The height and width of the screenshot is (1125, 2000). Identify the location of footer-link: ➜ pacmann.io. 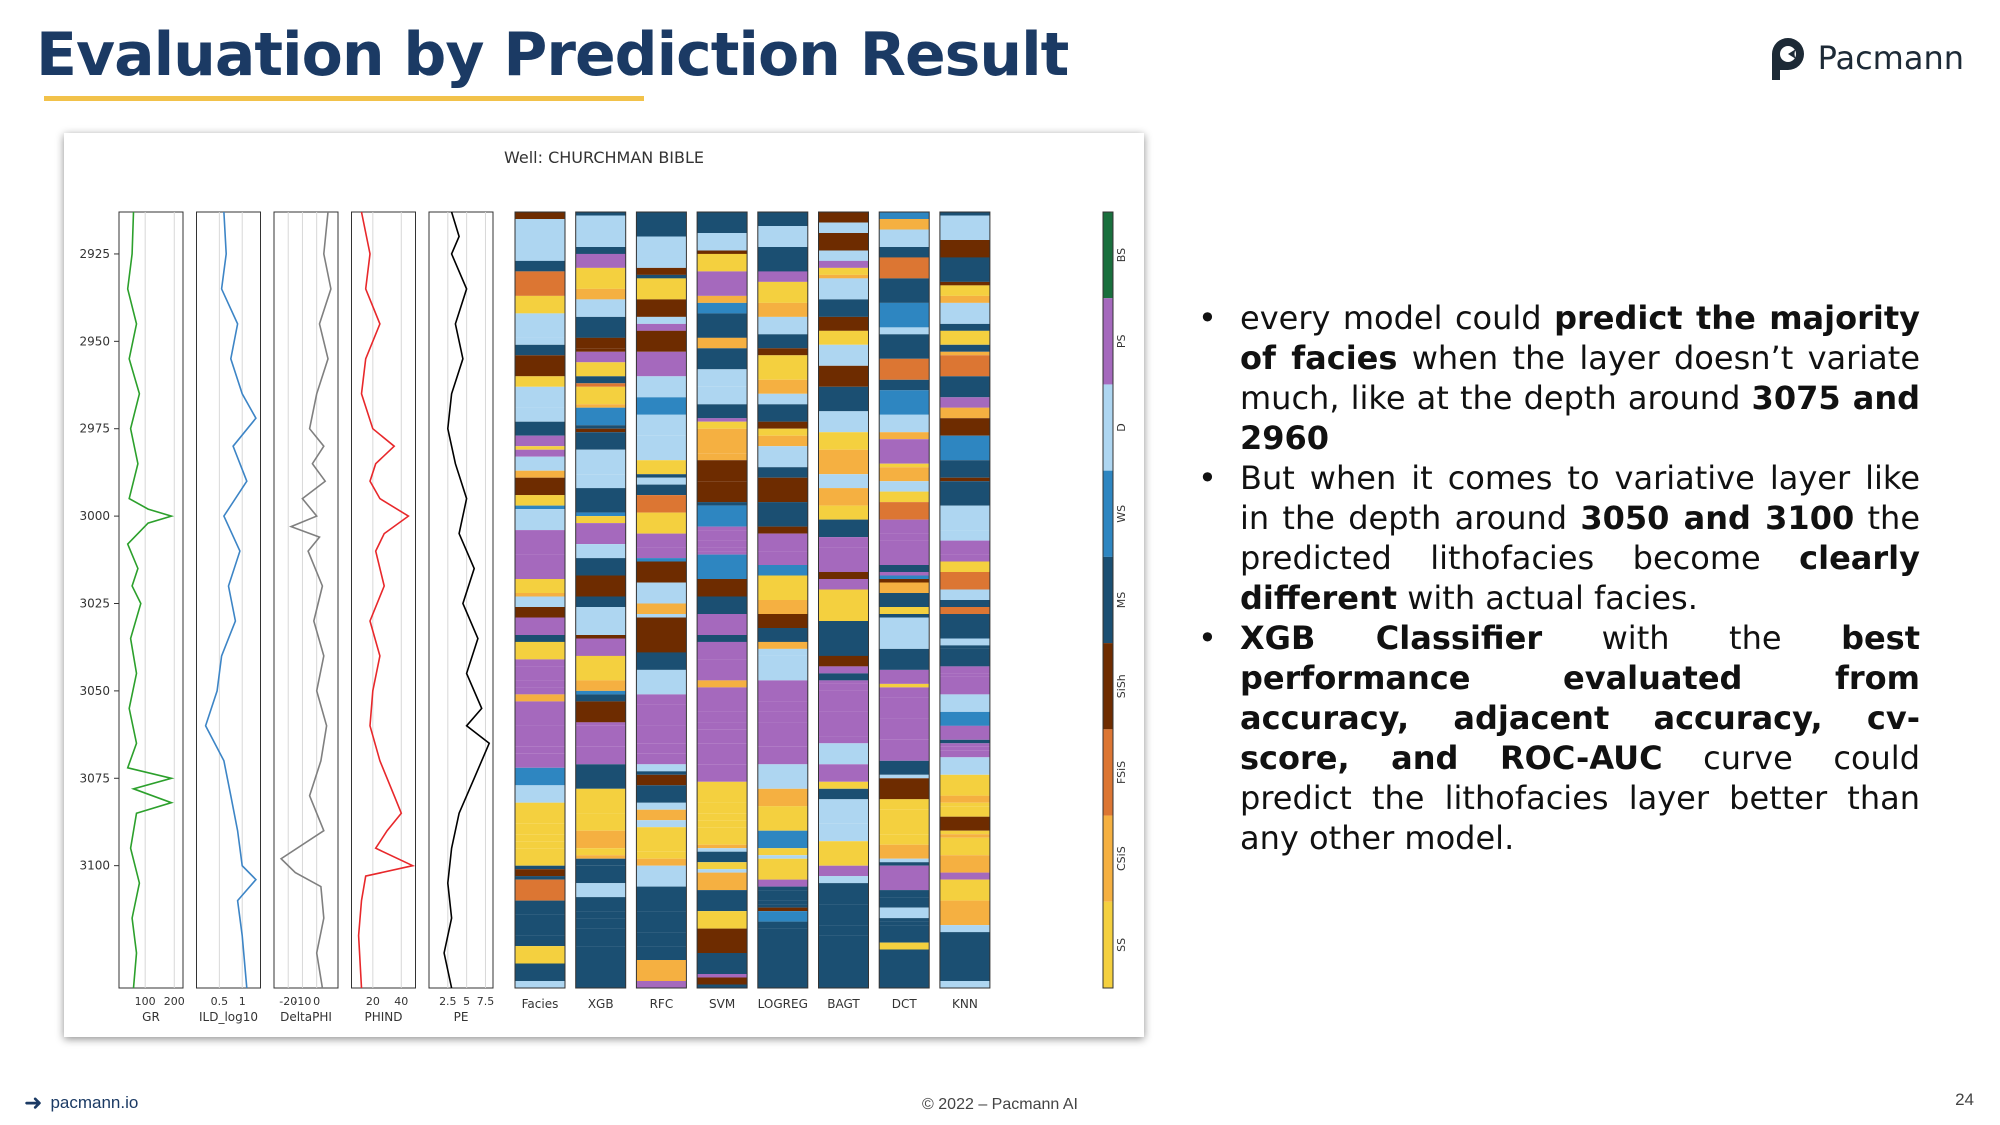
(81, 1103).